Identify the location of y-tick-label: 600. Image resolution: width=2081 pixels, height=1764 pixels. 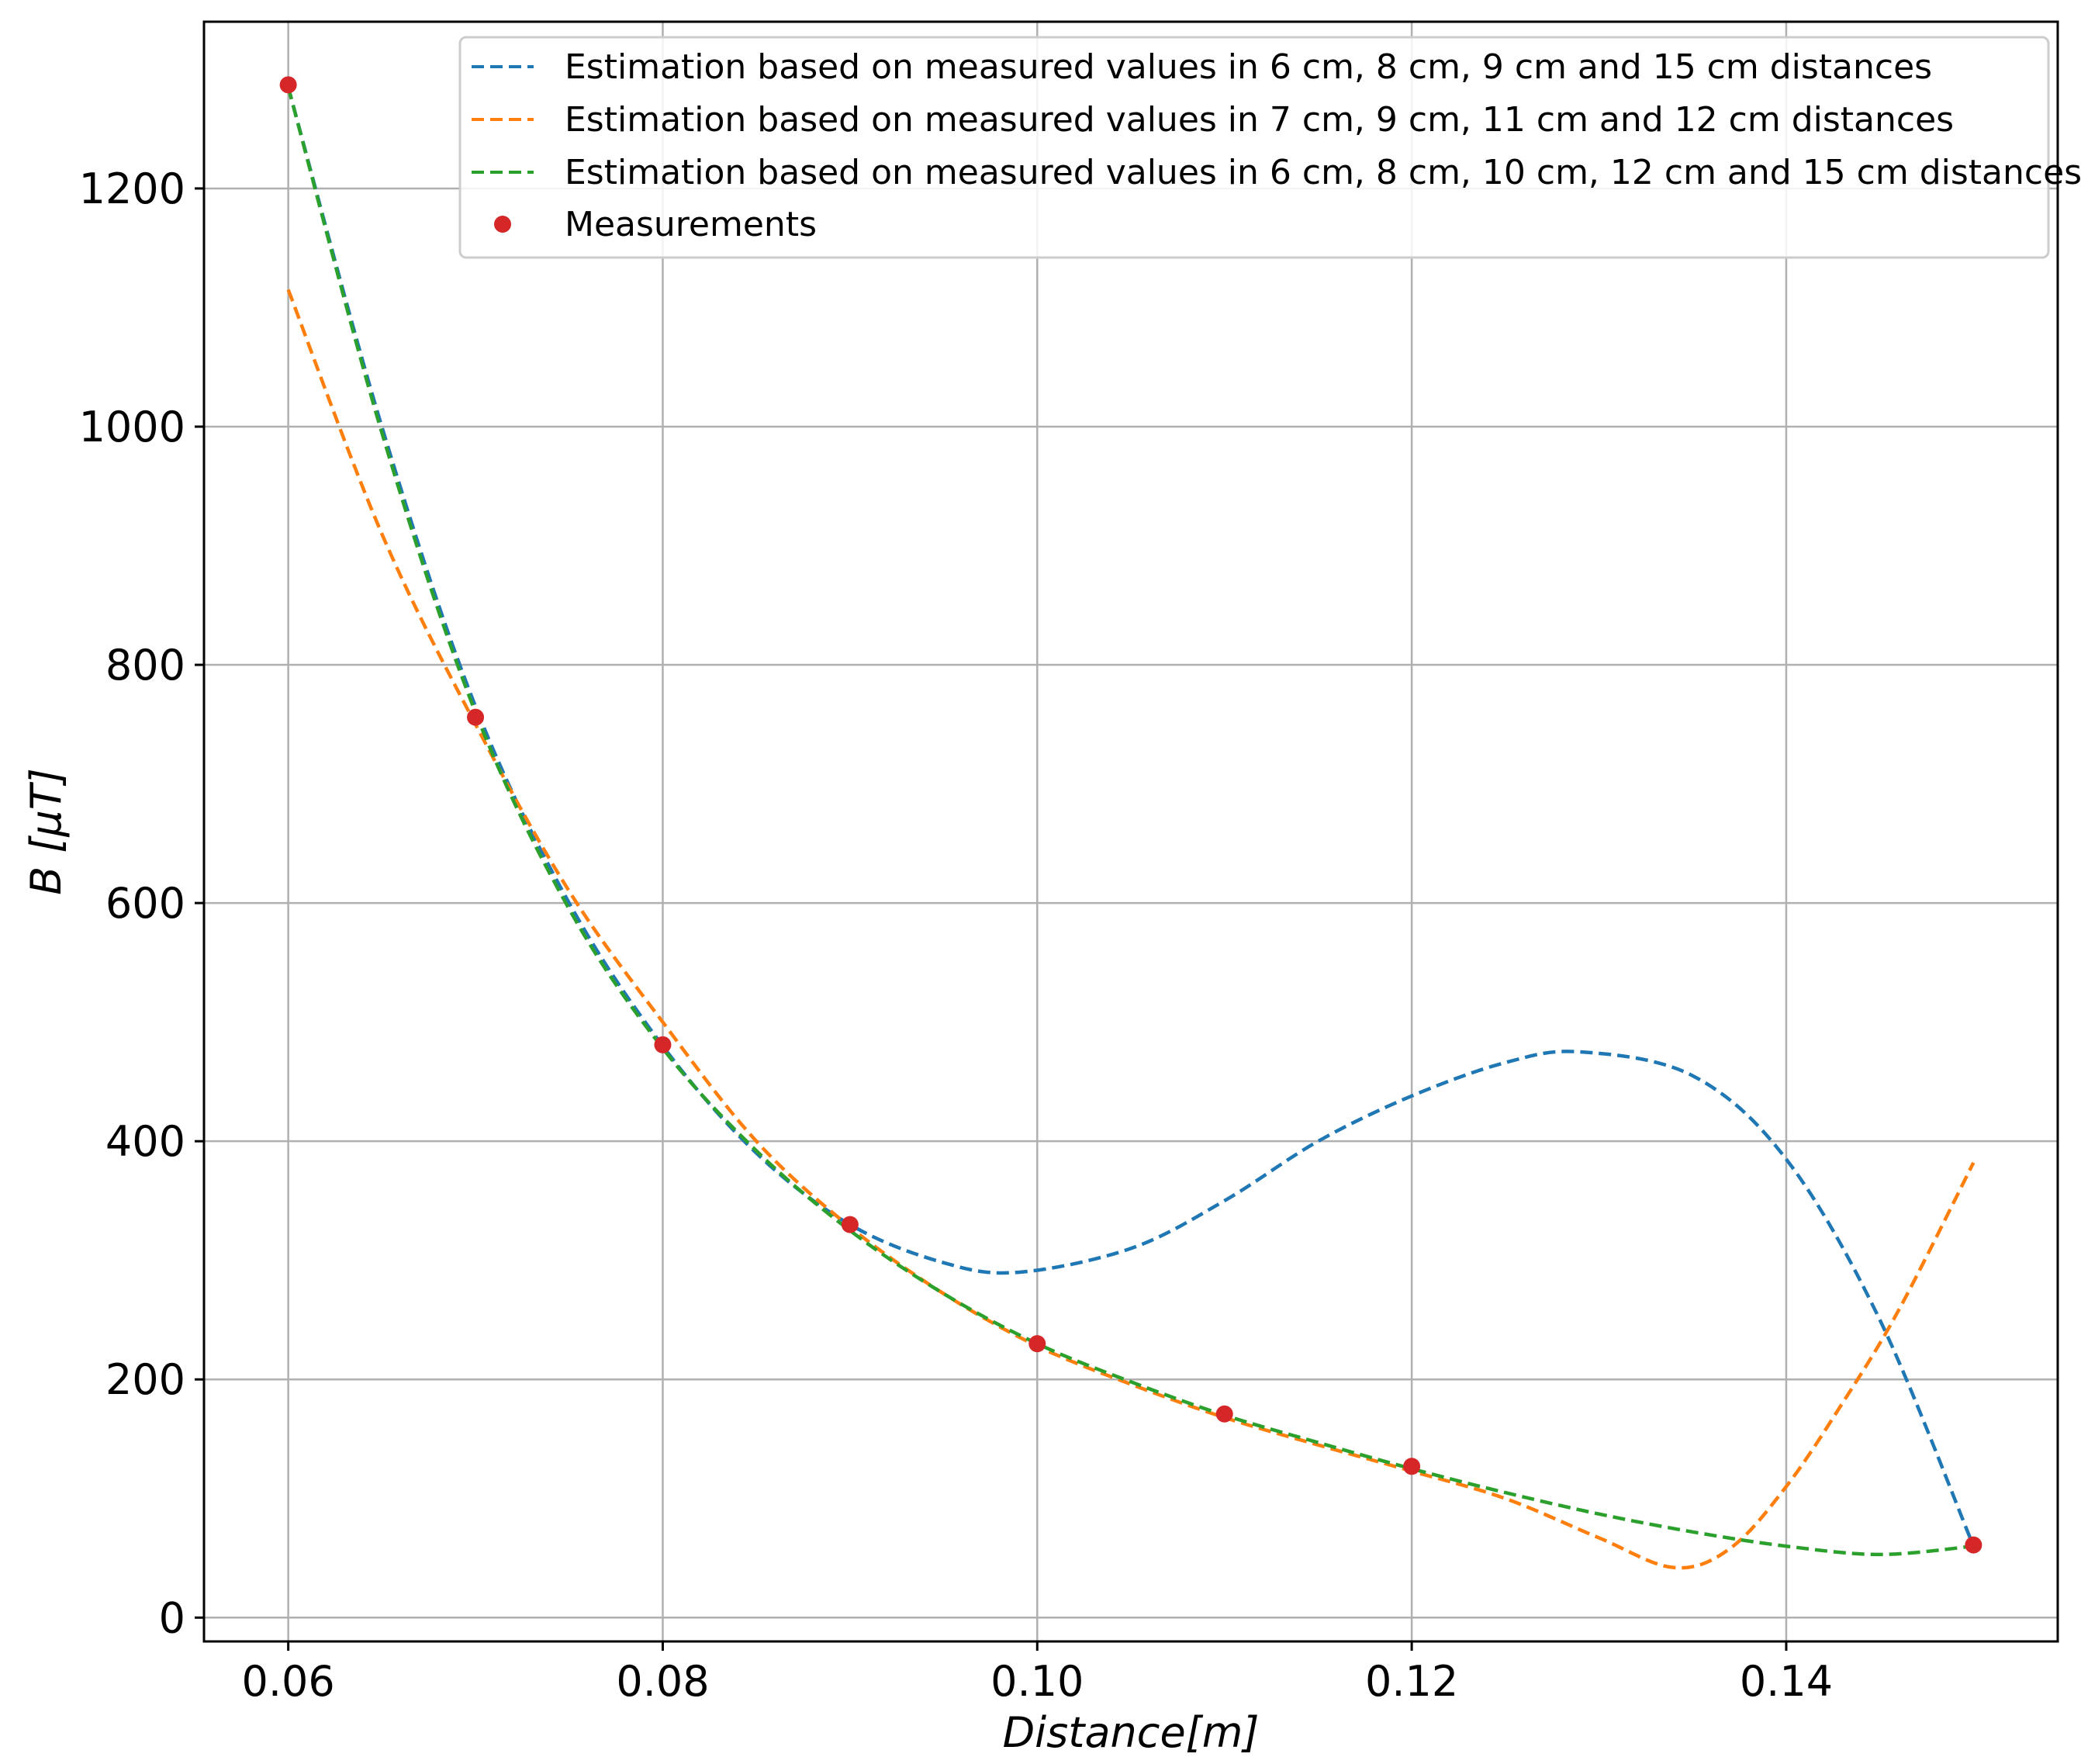
(145, 903).